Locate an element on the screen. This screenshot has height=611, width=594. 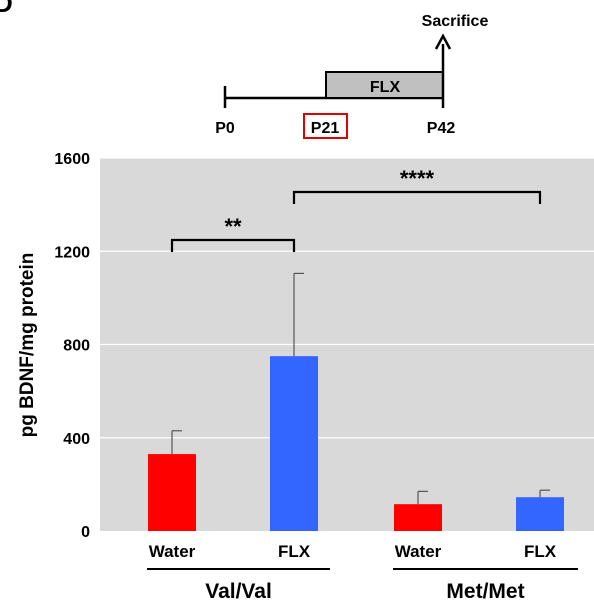
timeline-point-p0: P0 is located at coordinates (225, 128).